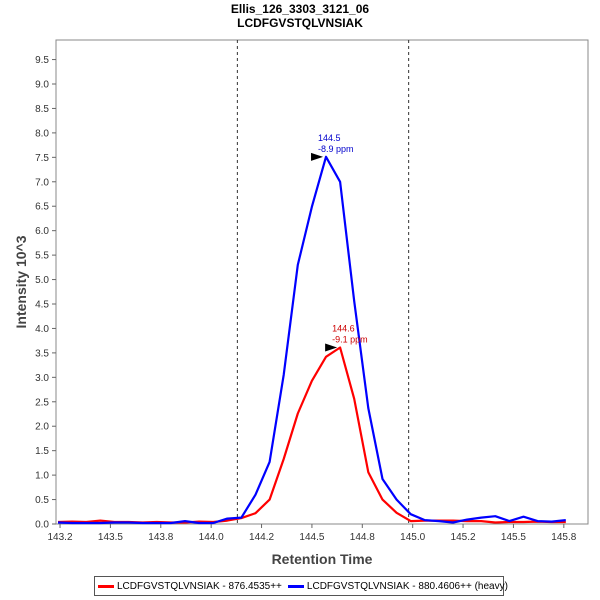  Describe the element at coordinates (311, 537) in the screenshot. I see `x-tick-label: 144.5` at that location.